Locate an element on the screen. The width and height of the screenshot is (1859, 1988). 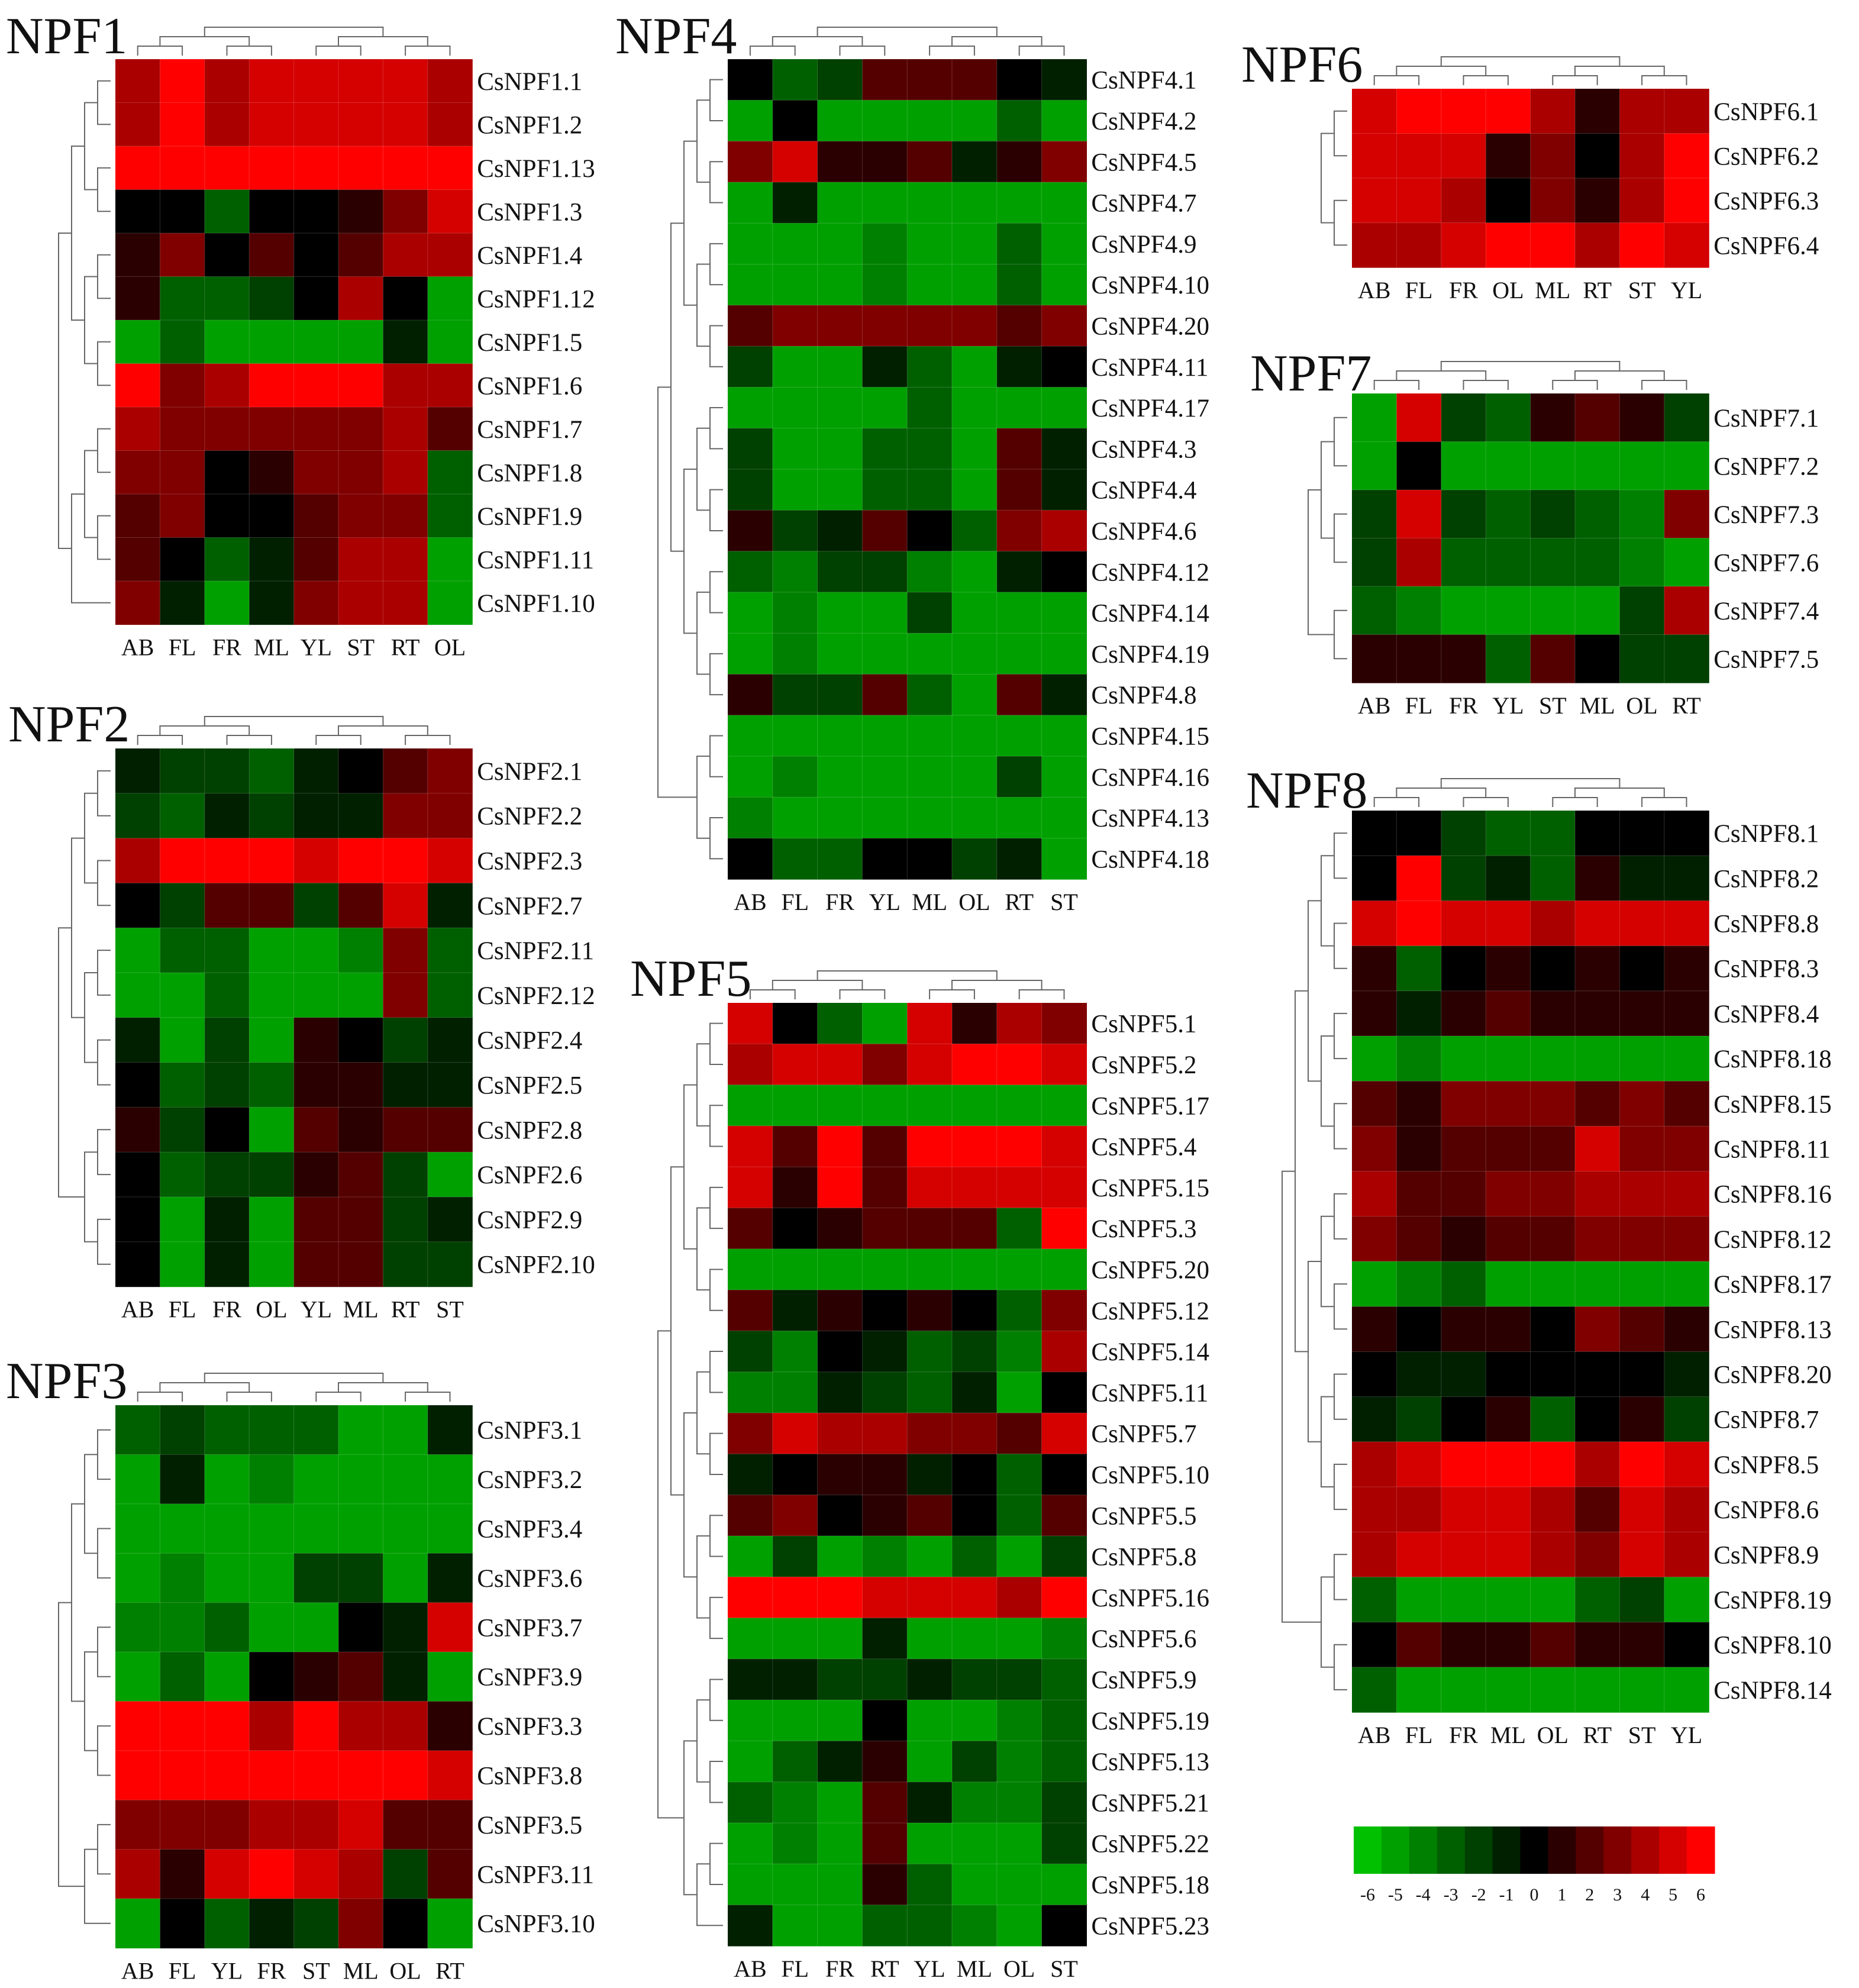
heatmap-cell-csnpf5-9-fl is located at coordinates (795, 1679).